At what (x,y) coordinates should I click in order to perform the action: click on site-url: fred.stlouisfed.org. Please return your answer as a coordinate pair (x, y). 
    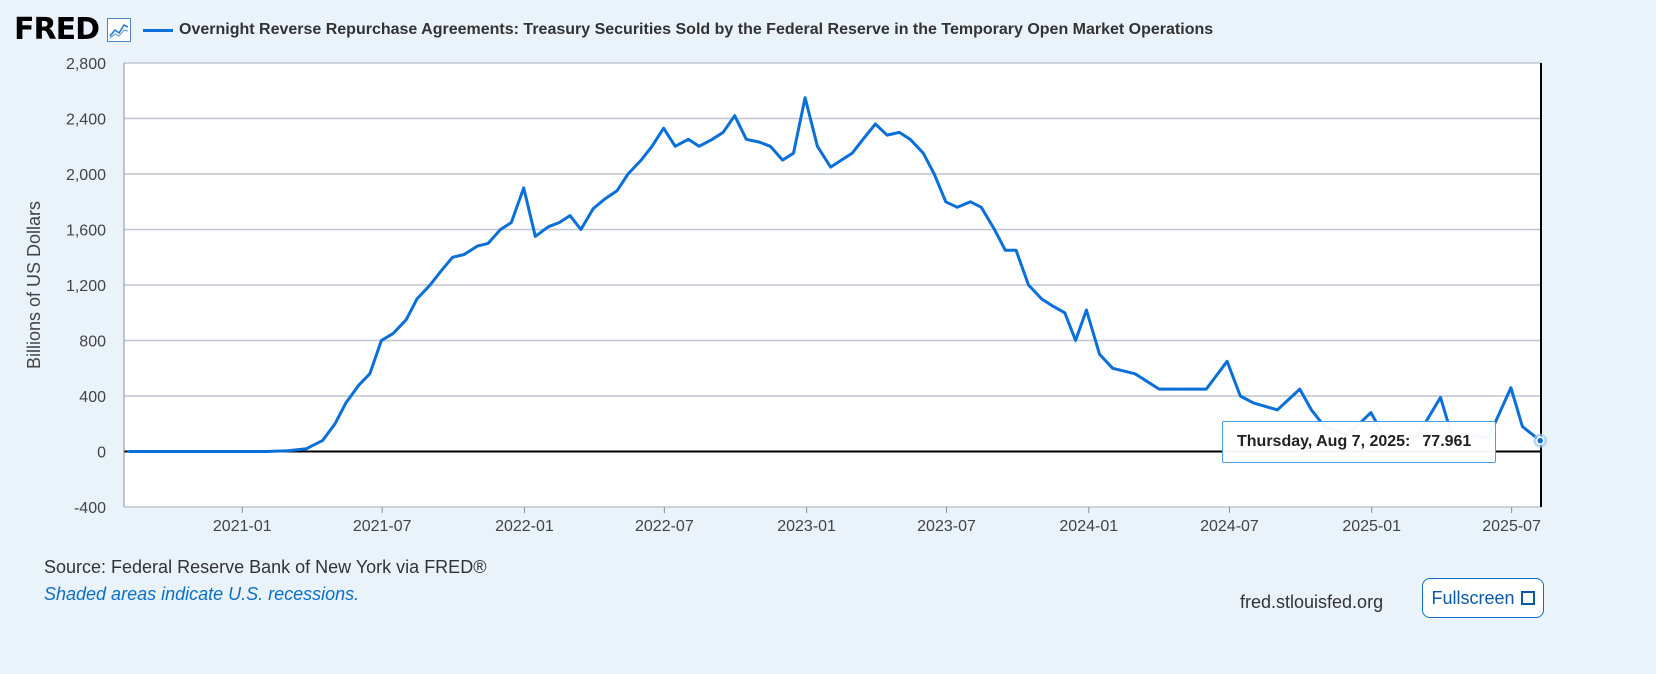
    Looking at the image, I should click on (1312, 602).